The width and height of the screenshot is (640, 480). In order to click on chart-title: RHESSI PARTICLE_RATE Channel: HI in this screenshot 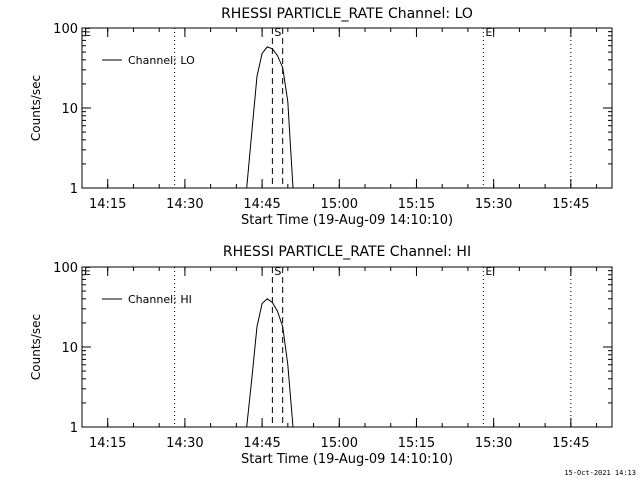, I will do `click(347, 252)`.